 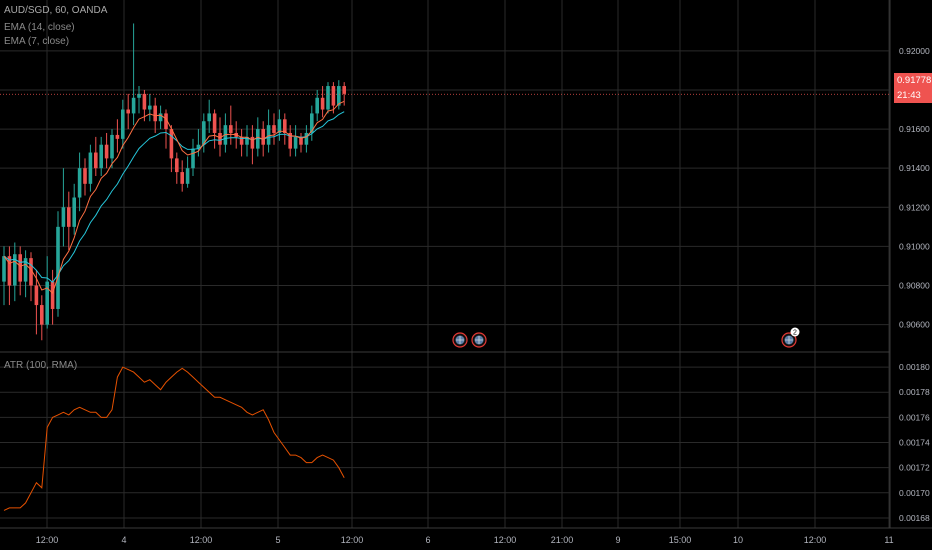 What do you see at coordinates (795, 332) in the screenshot?
I see `event-count-badge: 2` at bounding box center [795, 332].